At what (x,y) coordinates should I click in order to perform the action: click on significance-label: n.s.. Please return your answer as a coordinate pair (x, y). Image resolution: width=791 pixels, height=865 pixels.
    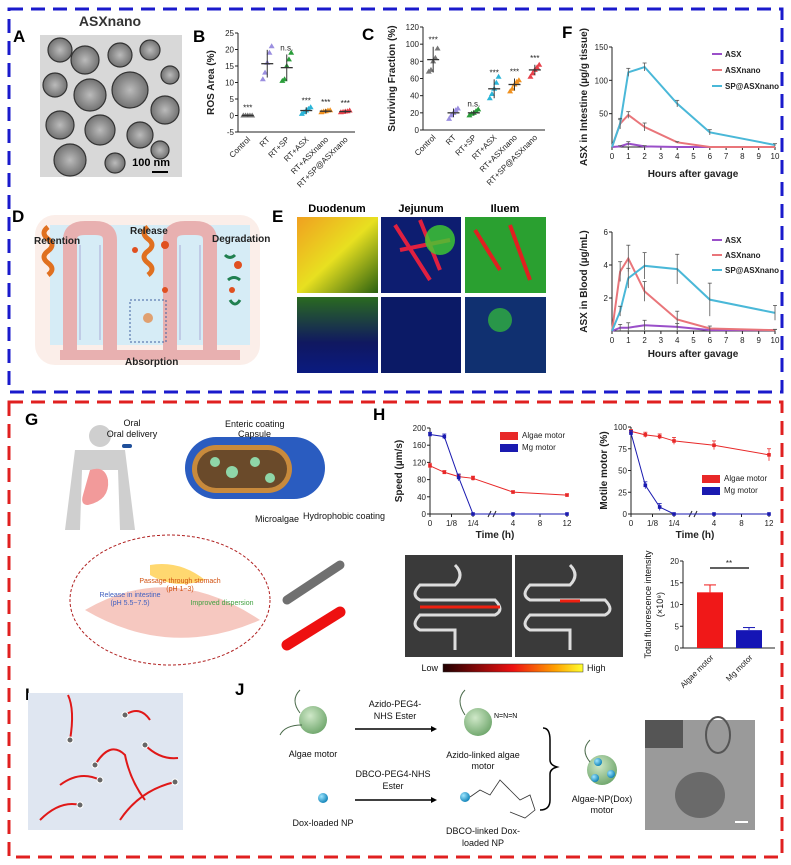
    Looking at the image, I should click on (286, 47).